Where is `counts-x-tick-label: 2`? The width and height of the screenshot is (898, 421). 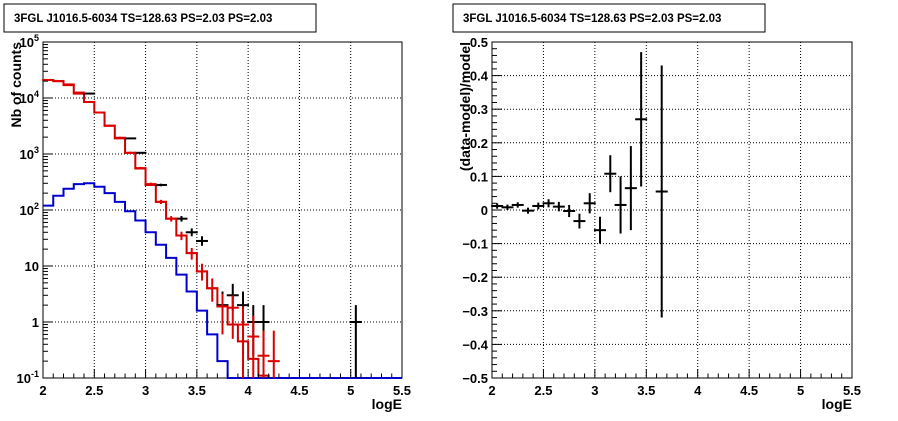
counts-x-tick-label: 2 is located at coordinates (42, 390).